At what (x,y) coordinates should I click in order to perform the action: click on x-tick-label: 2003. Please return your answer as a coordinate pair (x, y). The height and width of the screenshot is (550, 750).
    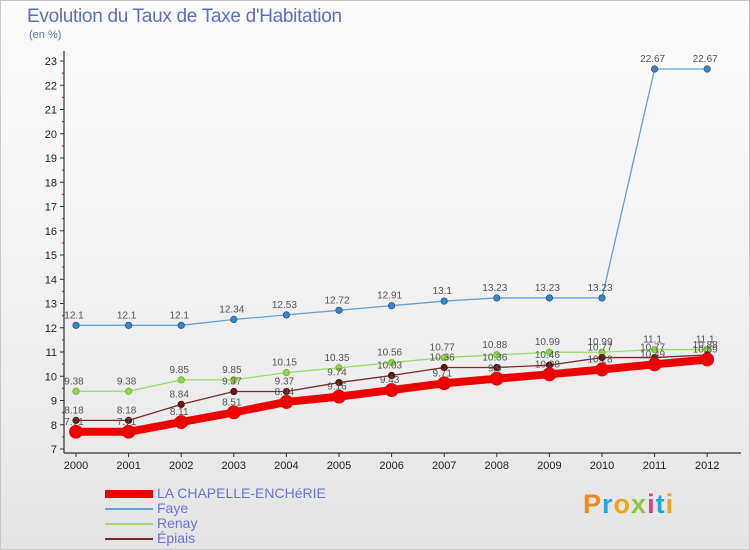
    Looking at the image, I should click on (234, 466).